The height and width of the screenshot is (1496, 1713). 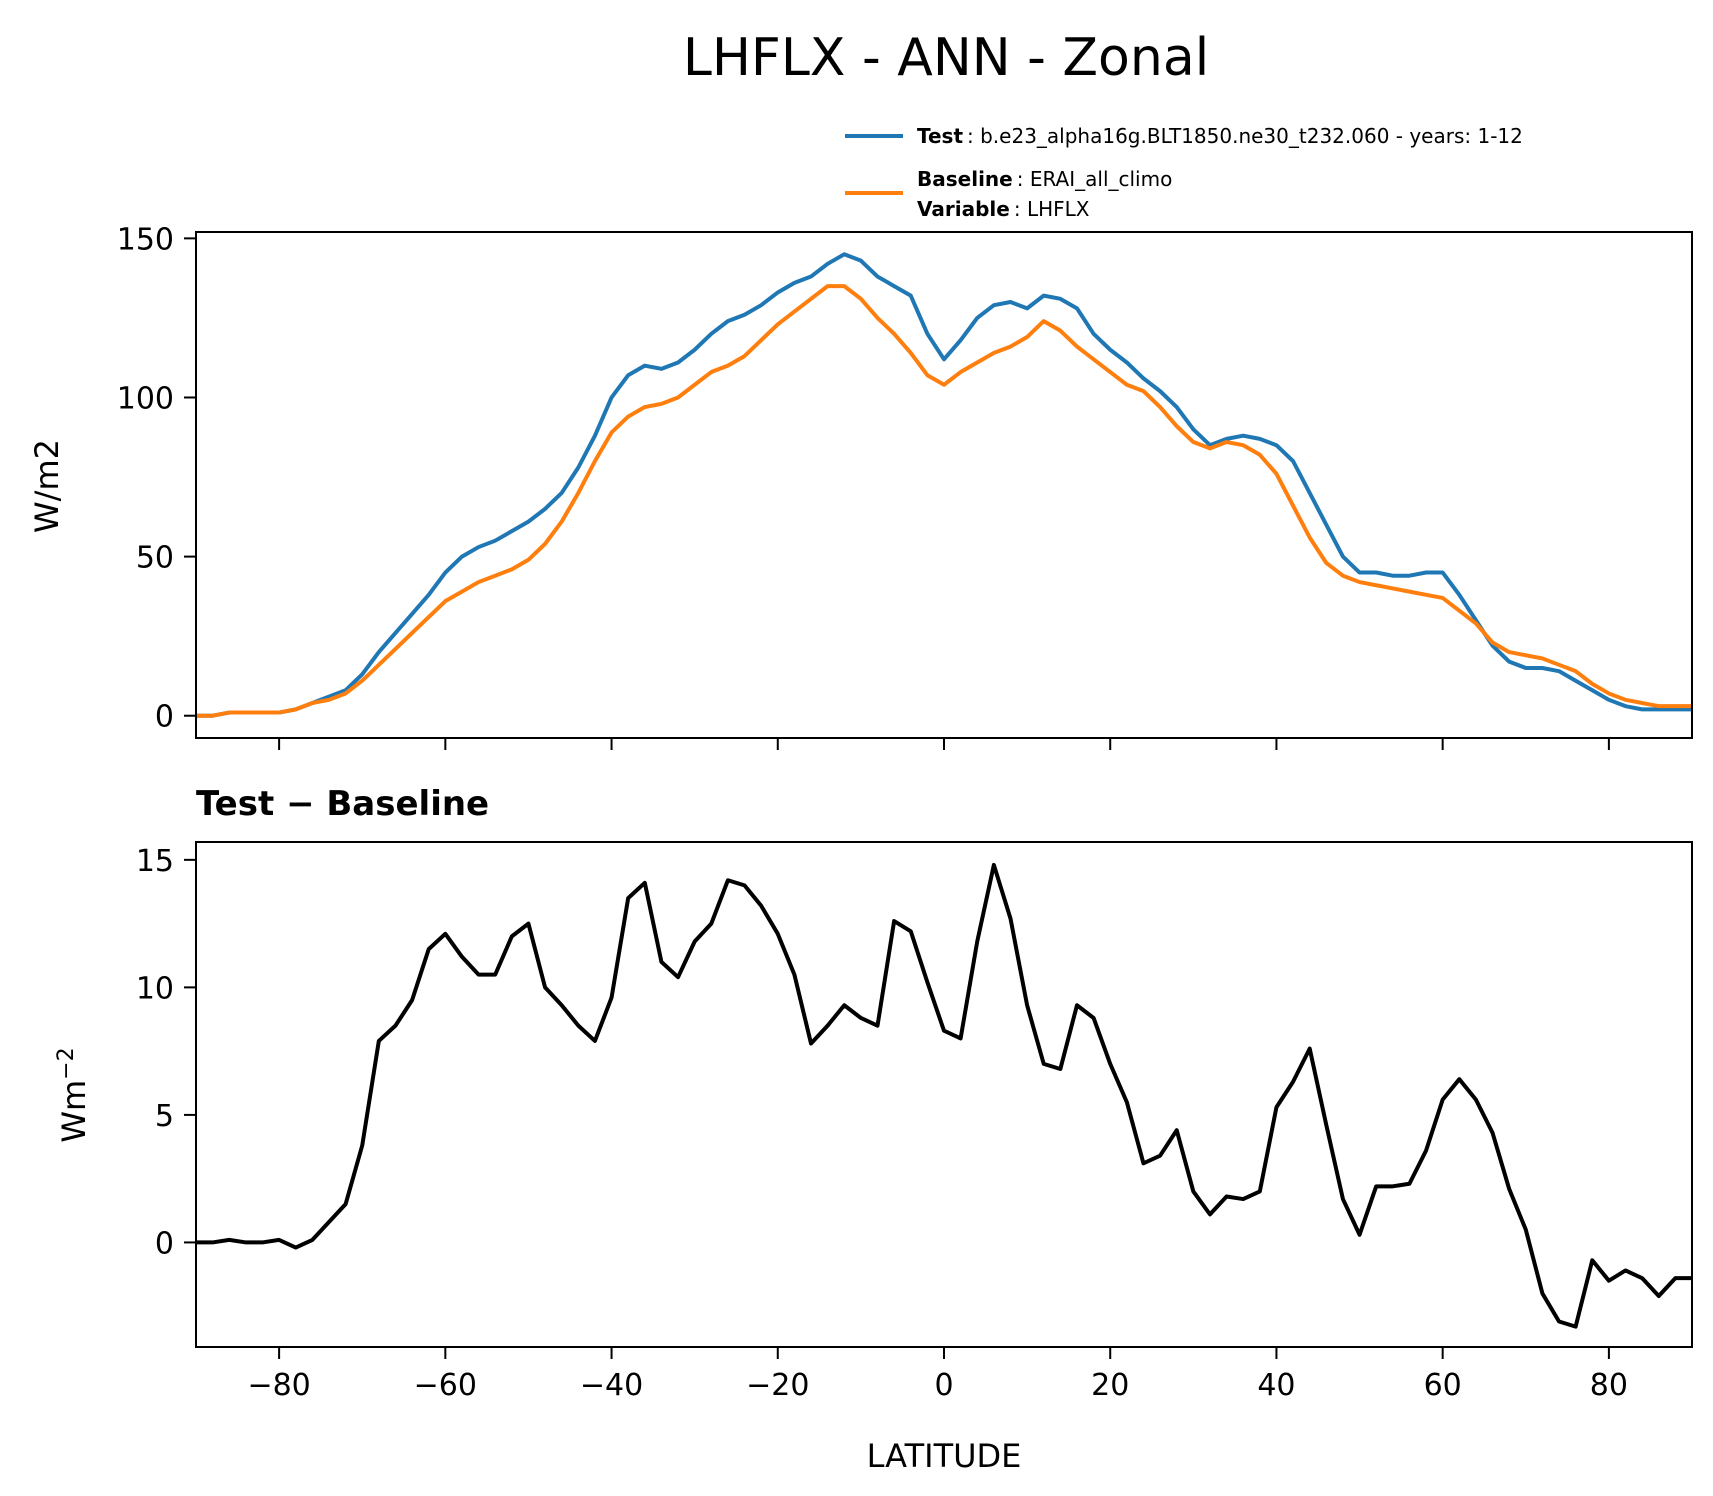 I want to click on bottom-y-axis-label-main: Wm, so click(x=74, y=1111).